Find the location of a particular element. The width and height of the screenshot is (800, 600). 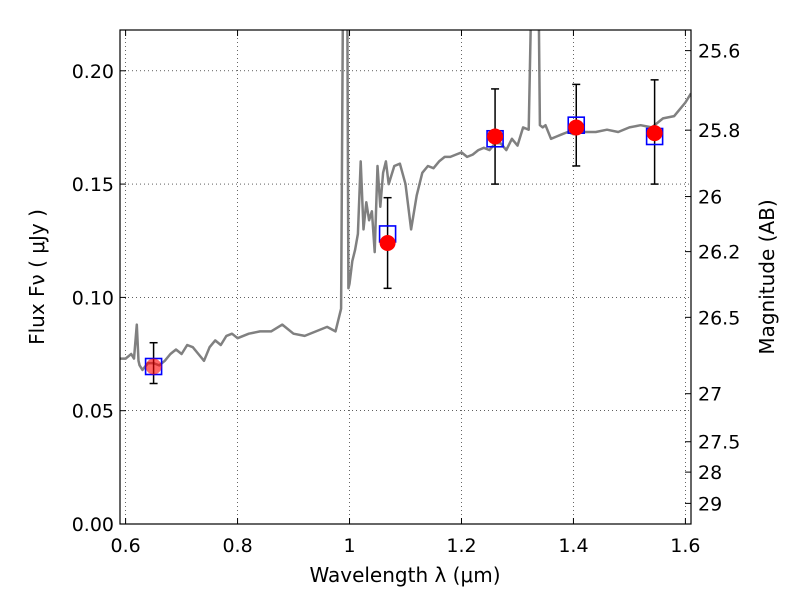

x-tick-label: 0.8 is located at coordinates (237, 546).